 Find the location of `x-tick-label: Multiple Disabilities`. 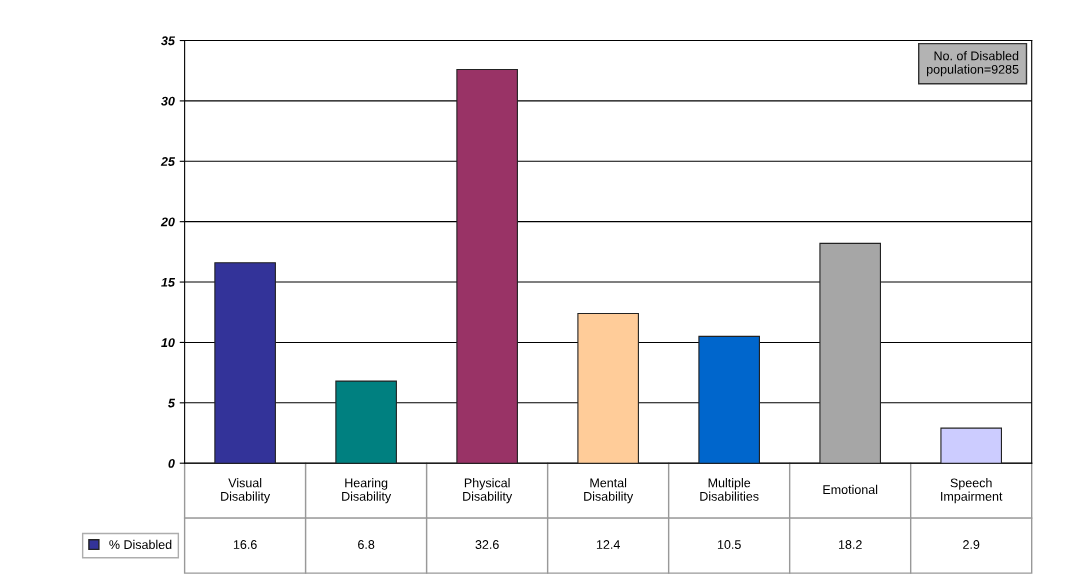

x-tick-label: Multiple Disabilities is located at coordinates (729, 489).